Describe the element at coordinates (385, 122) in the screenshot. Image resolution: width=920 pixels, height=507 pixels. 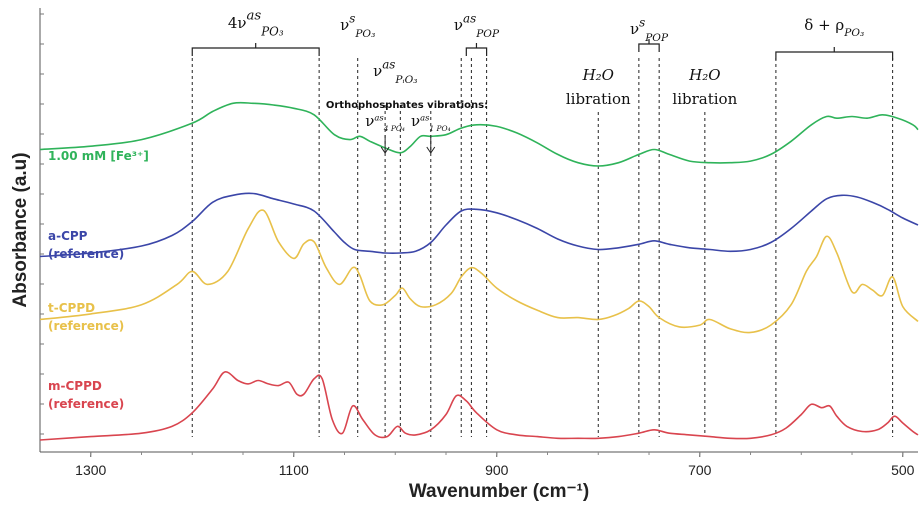
I see `ortho-band-label-0: νas4 PO₄` at that location.